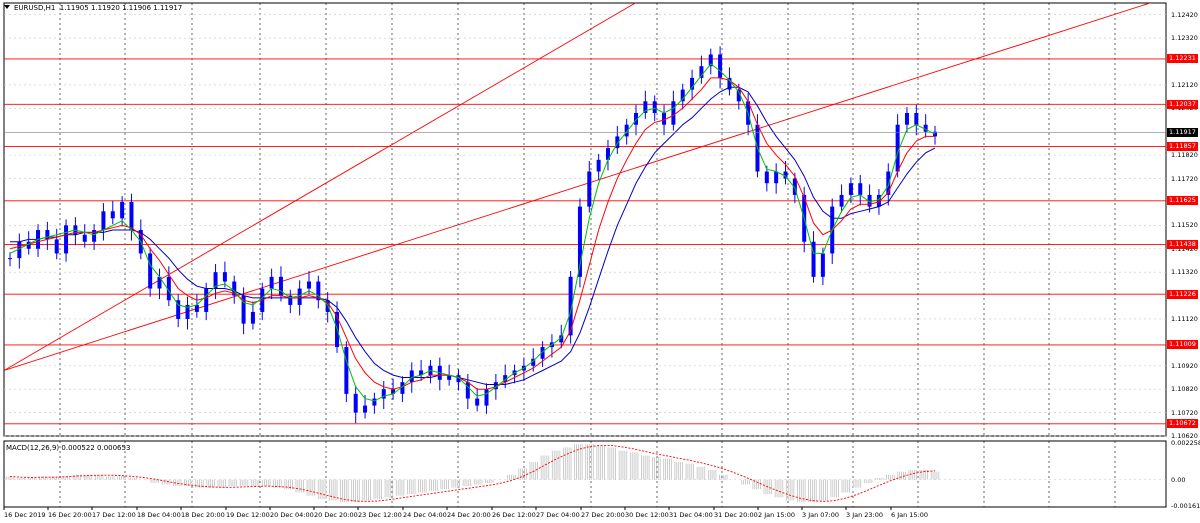 The image size is (1200, 523). What do you see at coordinates (1182, 201) in the screenshot?
I see `level-price-tag: 1.11625` at bounding box center [1182, 201].